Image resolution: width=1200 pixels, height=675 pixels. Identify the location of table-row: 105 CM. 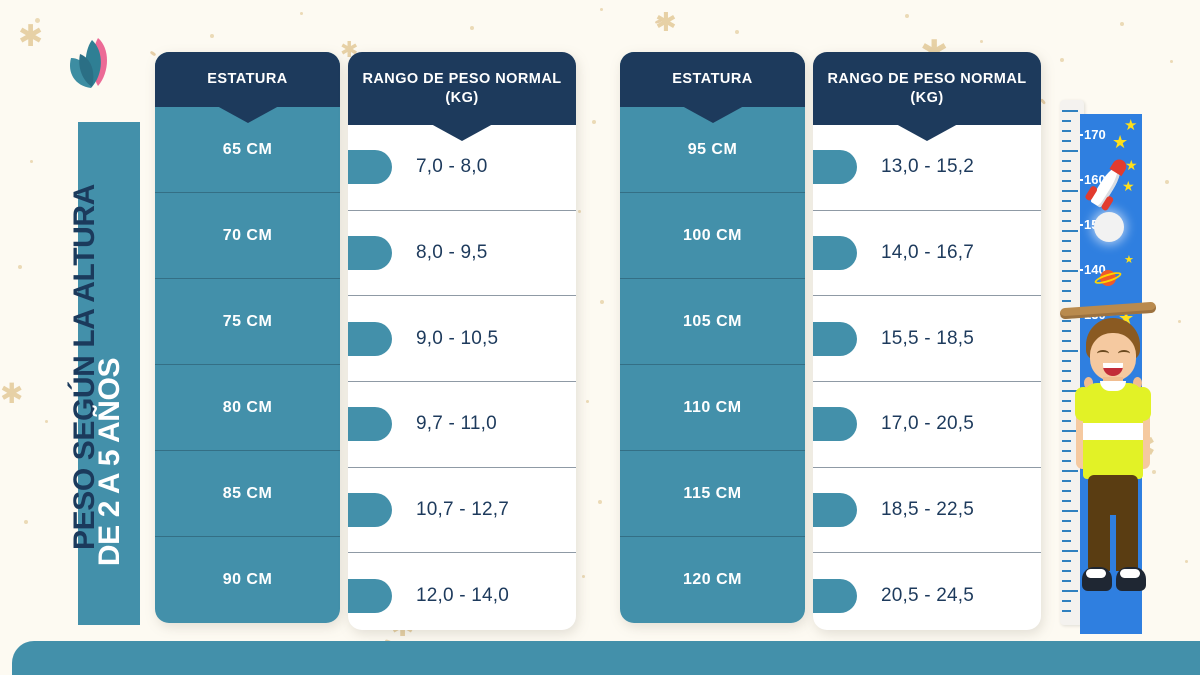
(712, 322).